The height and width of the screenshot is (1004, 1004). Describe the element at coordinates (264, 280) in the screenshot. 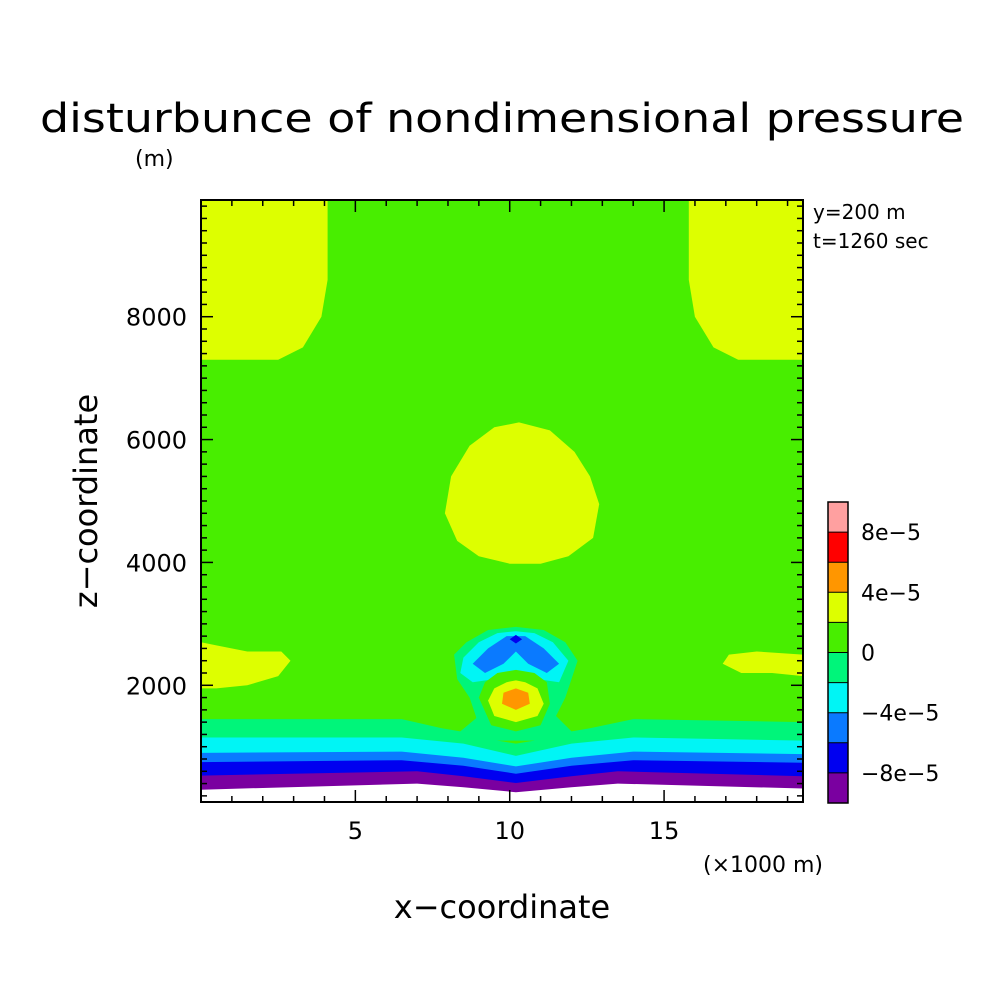

I see `contour-region-upper-left-positive` at that location.